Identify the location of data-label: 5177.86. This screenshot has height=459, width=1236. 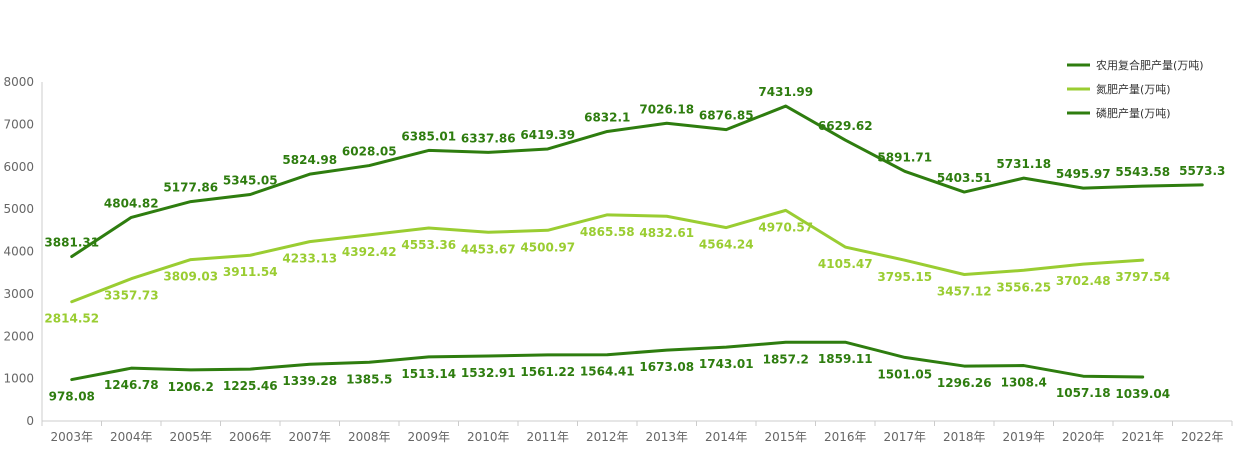
(190, 188).